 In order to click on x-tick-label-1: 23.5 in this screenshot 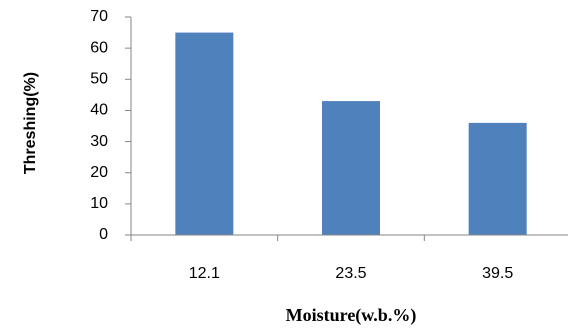, I will do `click(350, 273)`.